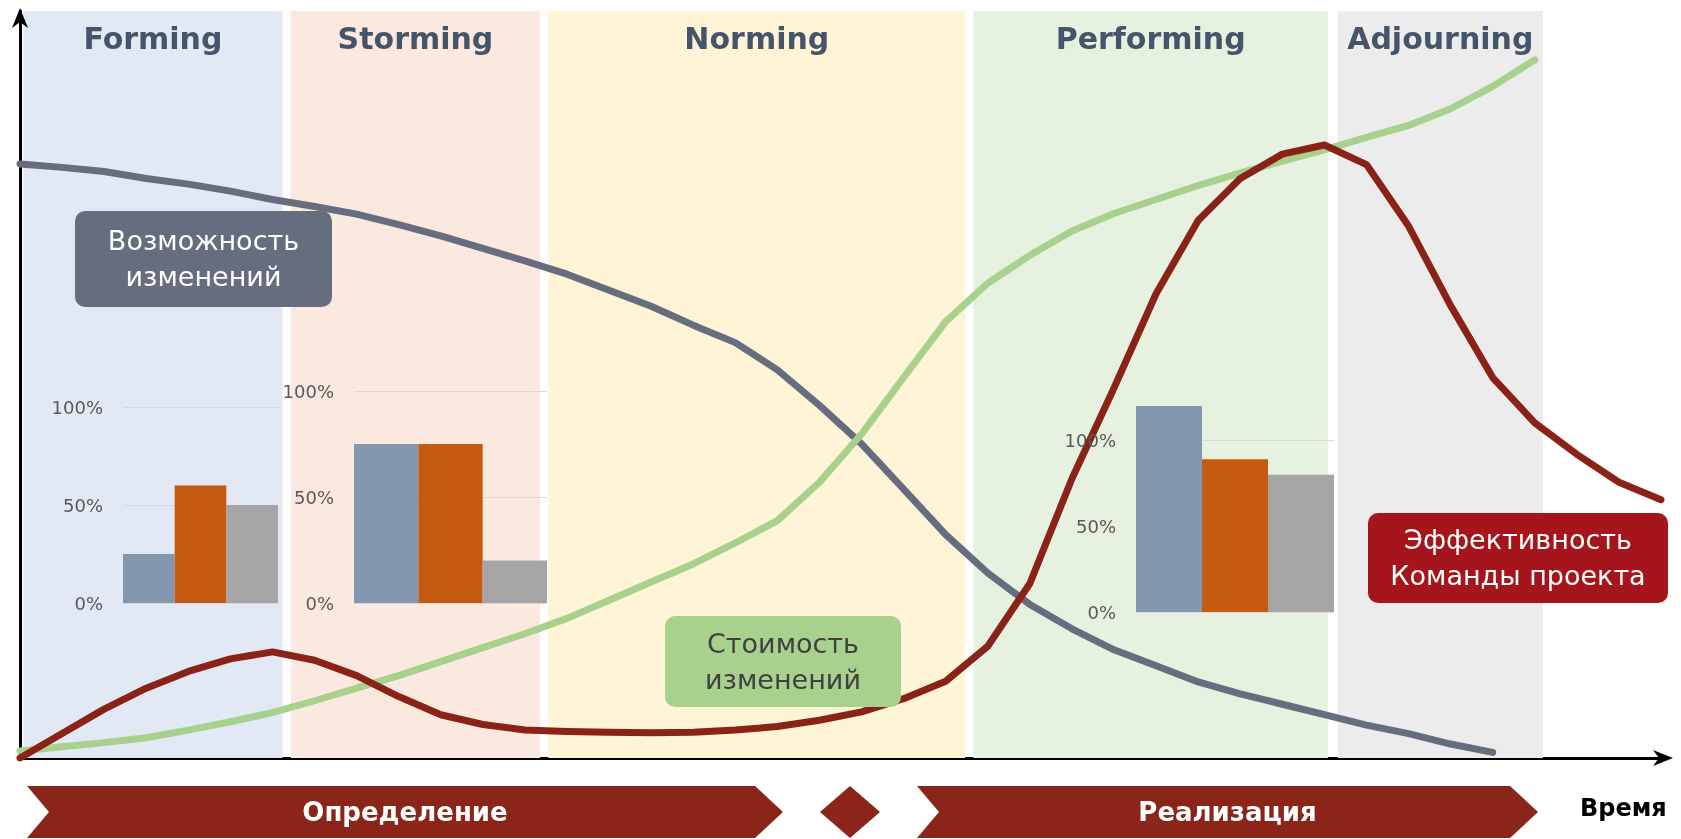  I want to click on text: Стоимость изменений, so click(783, 661).